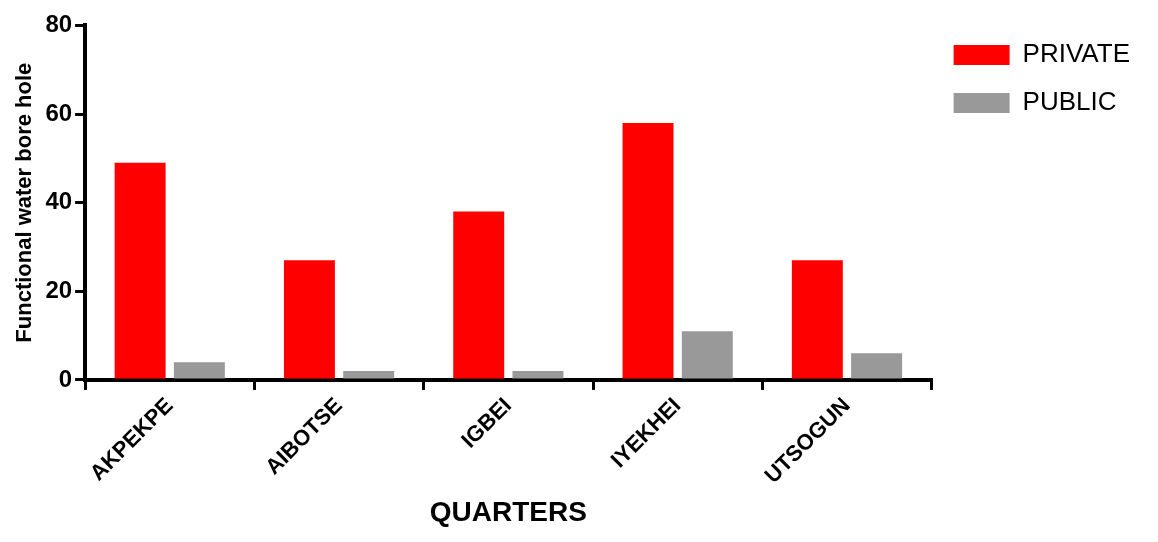 Image resolution: width=1158 pixels, height=542 pixels. Describe the element at coordinates (59, 112) in the screenshot. I see `y-tick-label: 60` at that location.